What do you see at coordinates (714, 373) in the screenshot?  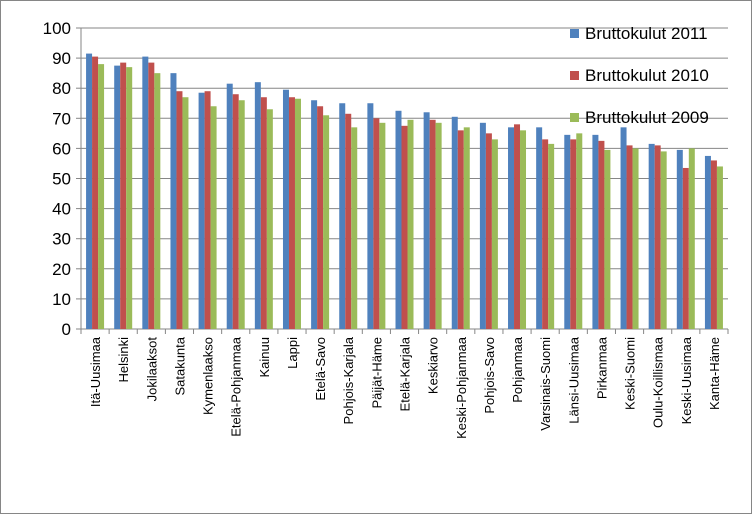 I see `x-tick-label: Kanta-Häme` at bounding box center [714, 373].